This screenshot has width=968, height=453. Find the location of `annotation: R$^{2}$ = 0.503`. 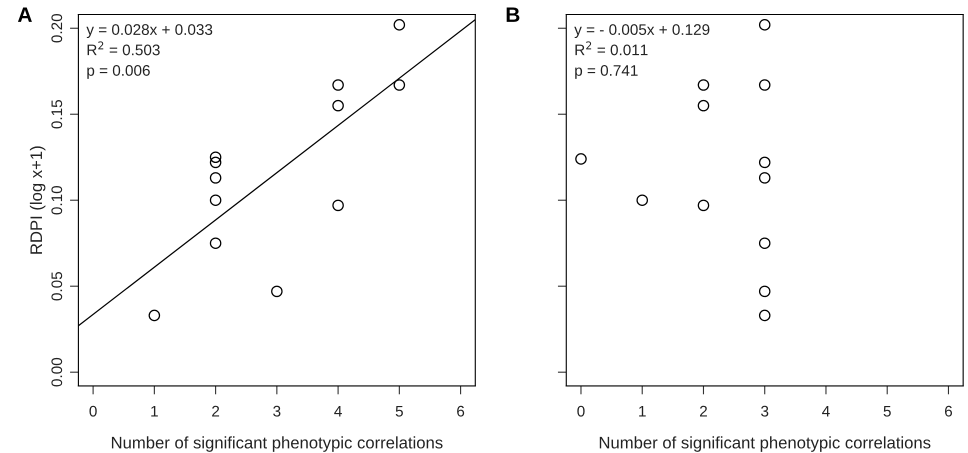

annotation: R$^{2}$ = 0.503 is located at coordinates (124, 48).